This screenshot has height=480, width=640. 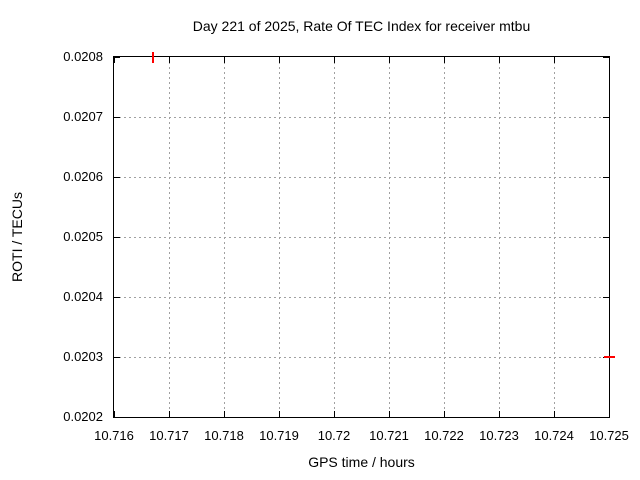 I want to click on y-tick-label: 0.0207, so click(x=83, y=116).